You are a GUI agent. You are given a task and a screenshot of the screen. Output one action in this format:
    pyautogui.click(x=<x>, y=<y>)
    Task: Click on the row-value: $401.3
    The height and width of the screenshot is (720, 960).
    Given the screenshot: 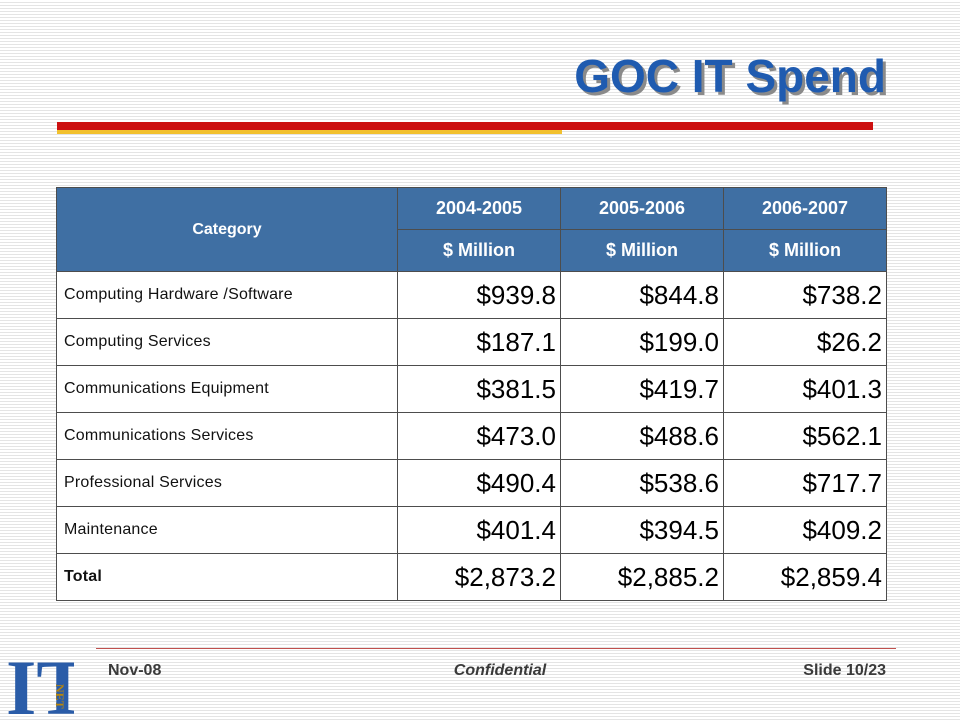 What is the action you would take?
    pyautogui.click(x=805, y=389)
    